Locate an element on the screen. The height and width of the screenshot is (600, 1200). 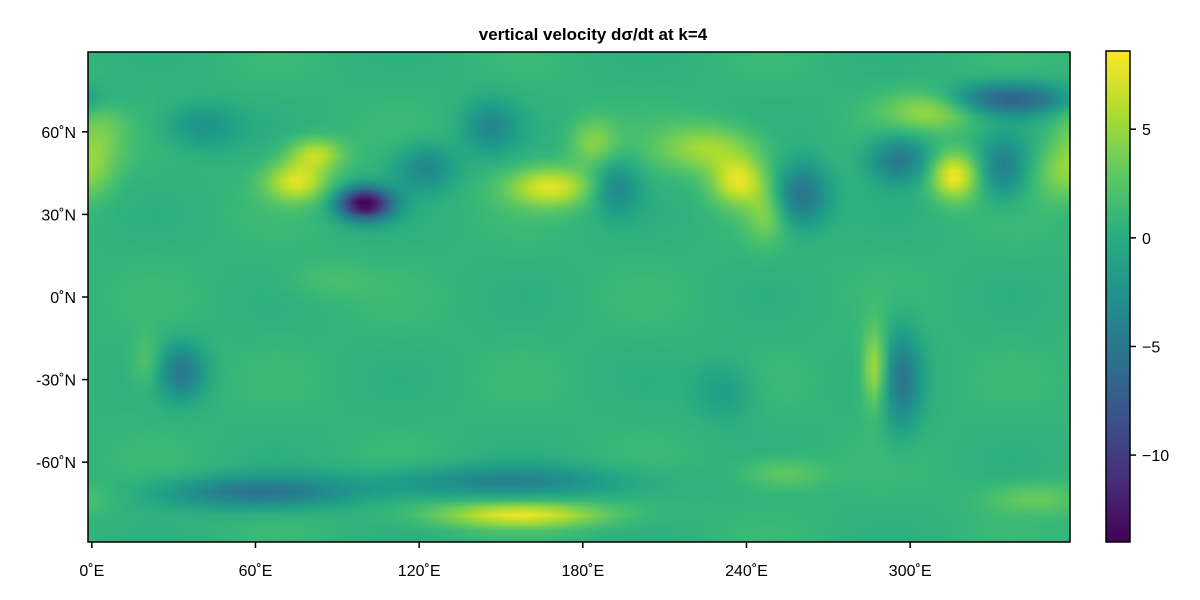
colorbar-tick-label: 5 is located at coordinates (1146, 130).